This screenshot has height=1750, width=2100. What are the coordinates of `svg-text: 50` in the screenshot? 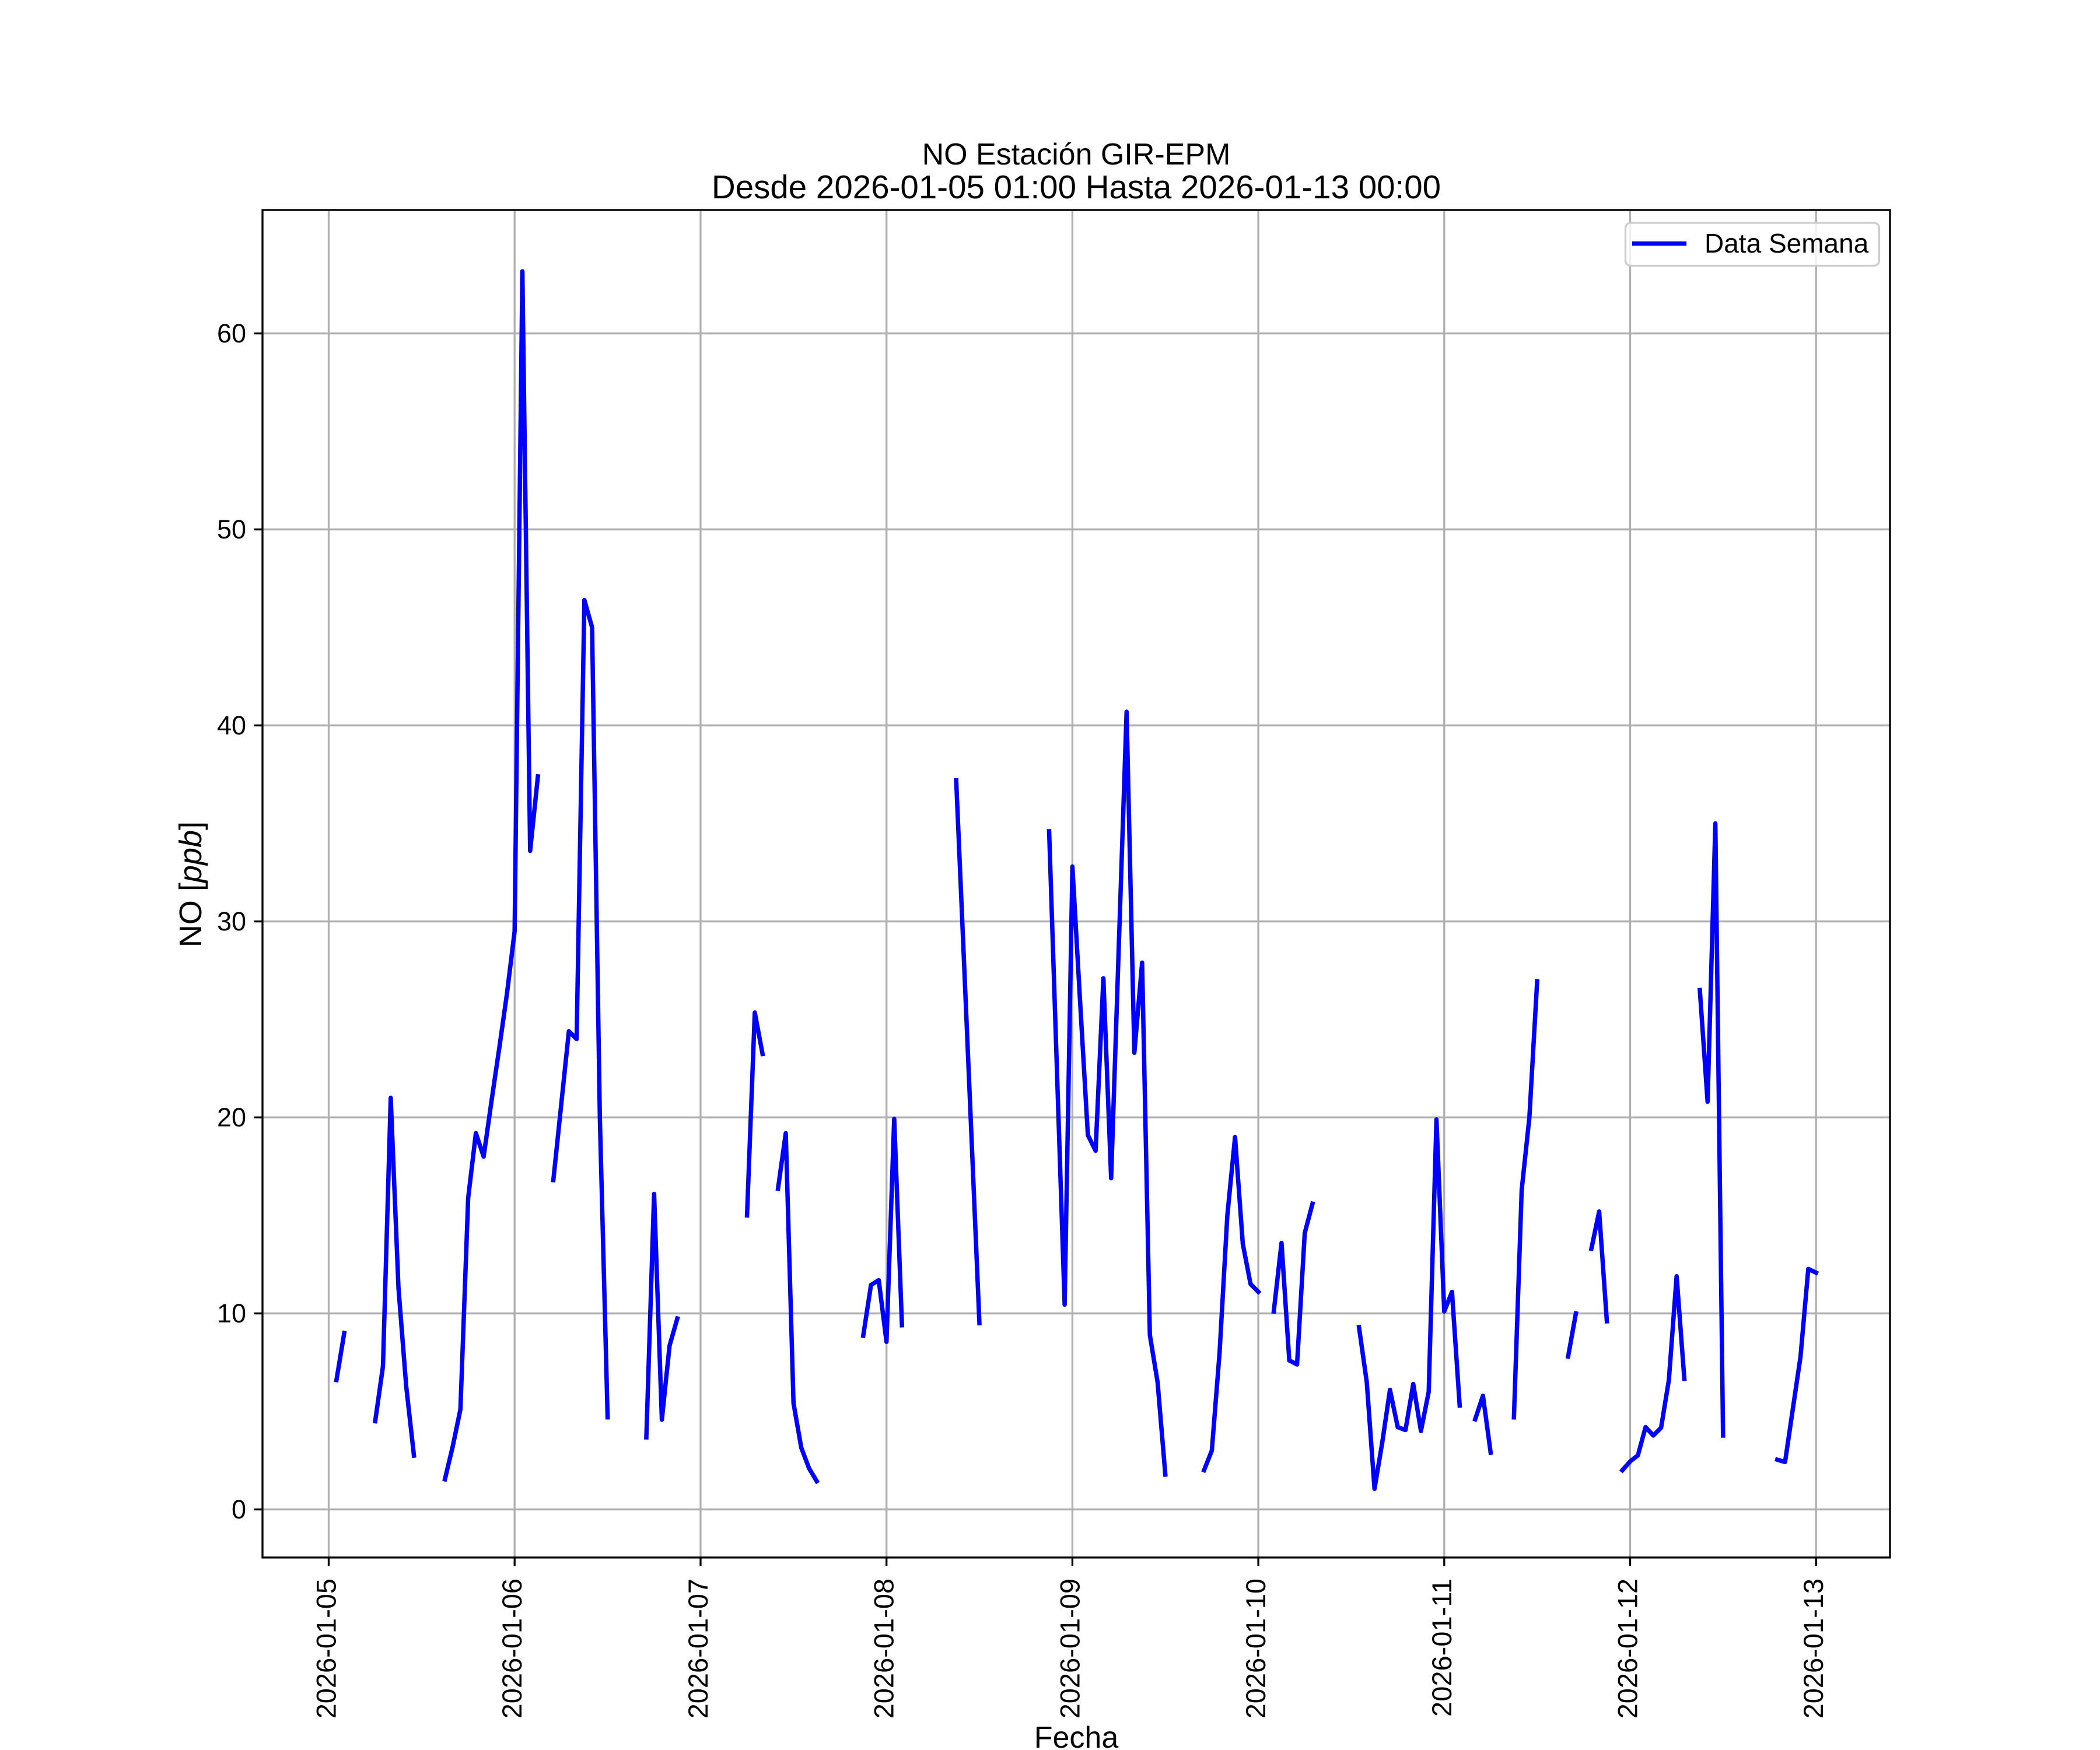 It's located at (231, 529).